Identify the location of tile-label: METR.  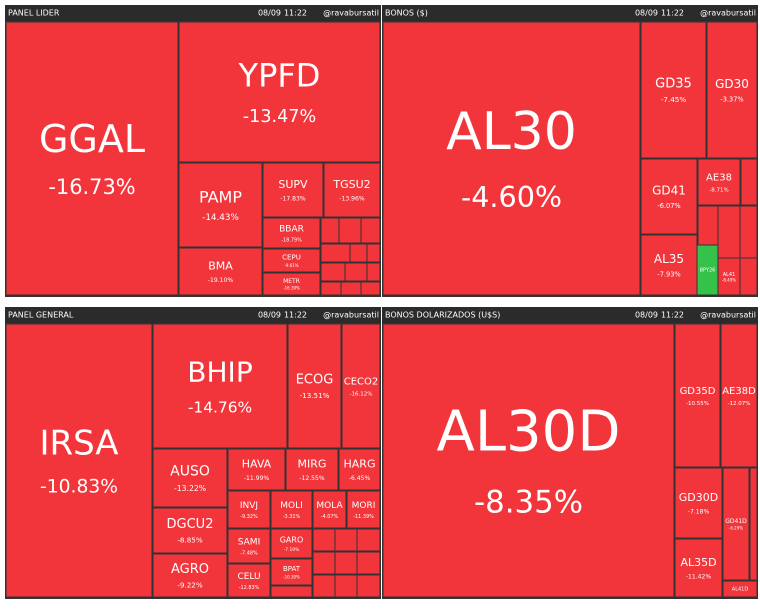
(291, 281).